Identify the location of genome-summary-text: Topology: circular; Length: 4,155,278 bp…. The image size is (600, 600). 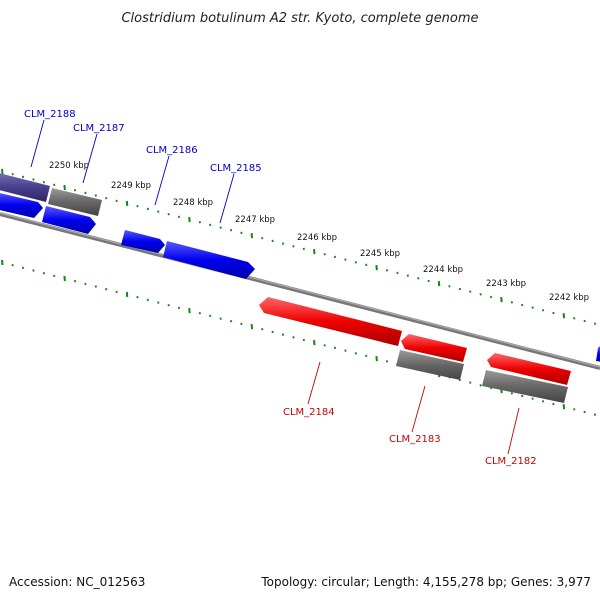
(425, 582).